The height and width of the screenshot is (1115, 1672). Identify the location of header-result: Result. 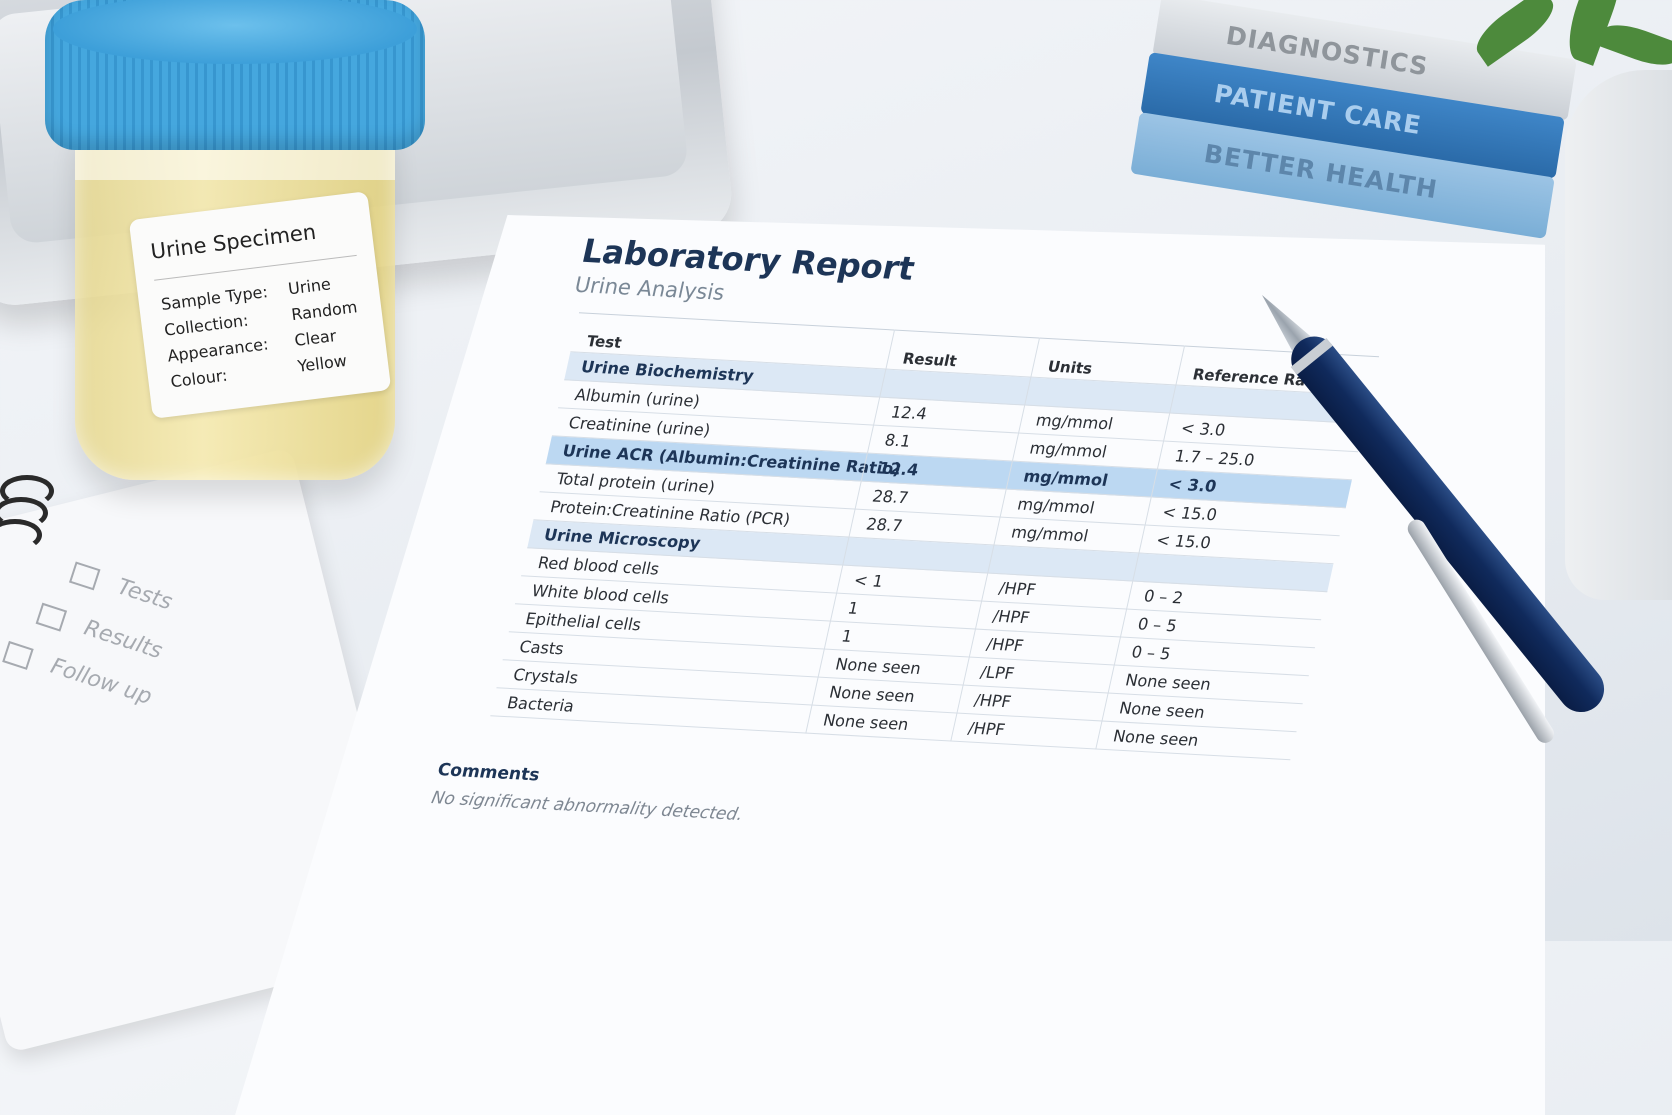
(929, 360).